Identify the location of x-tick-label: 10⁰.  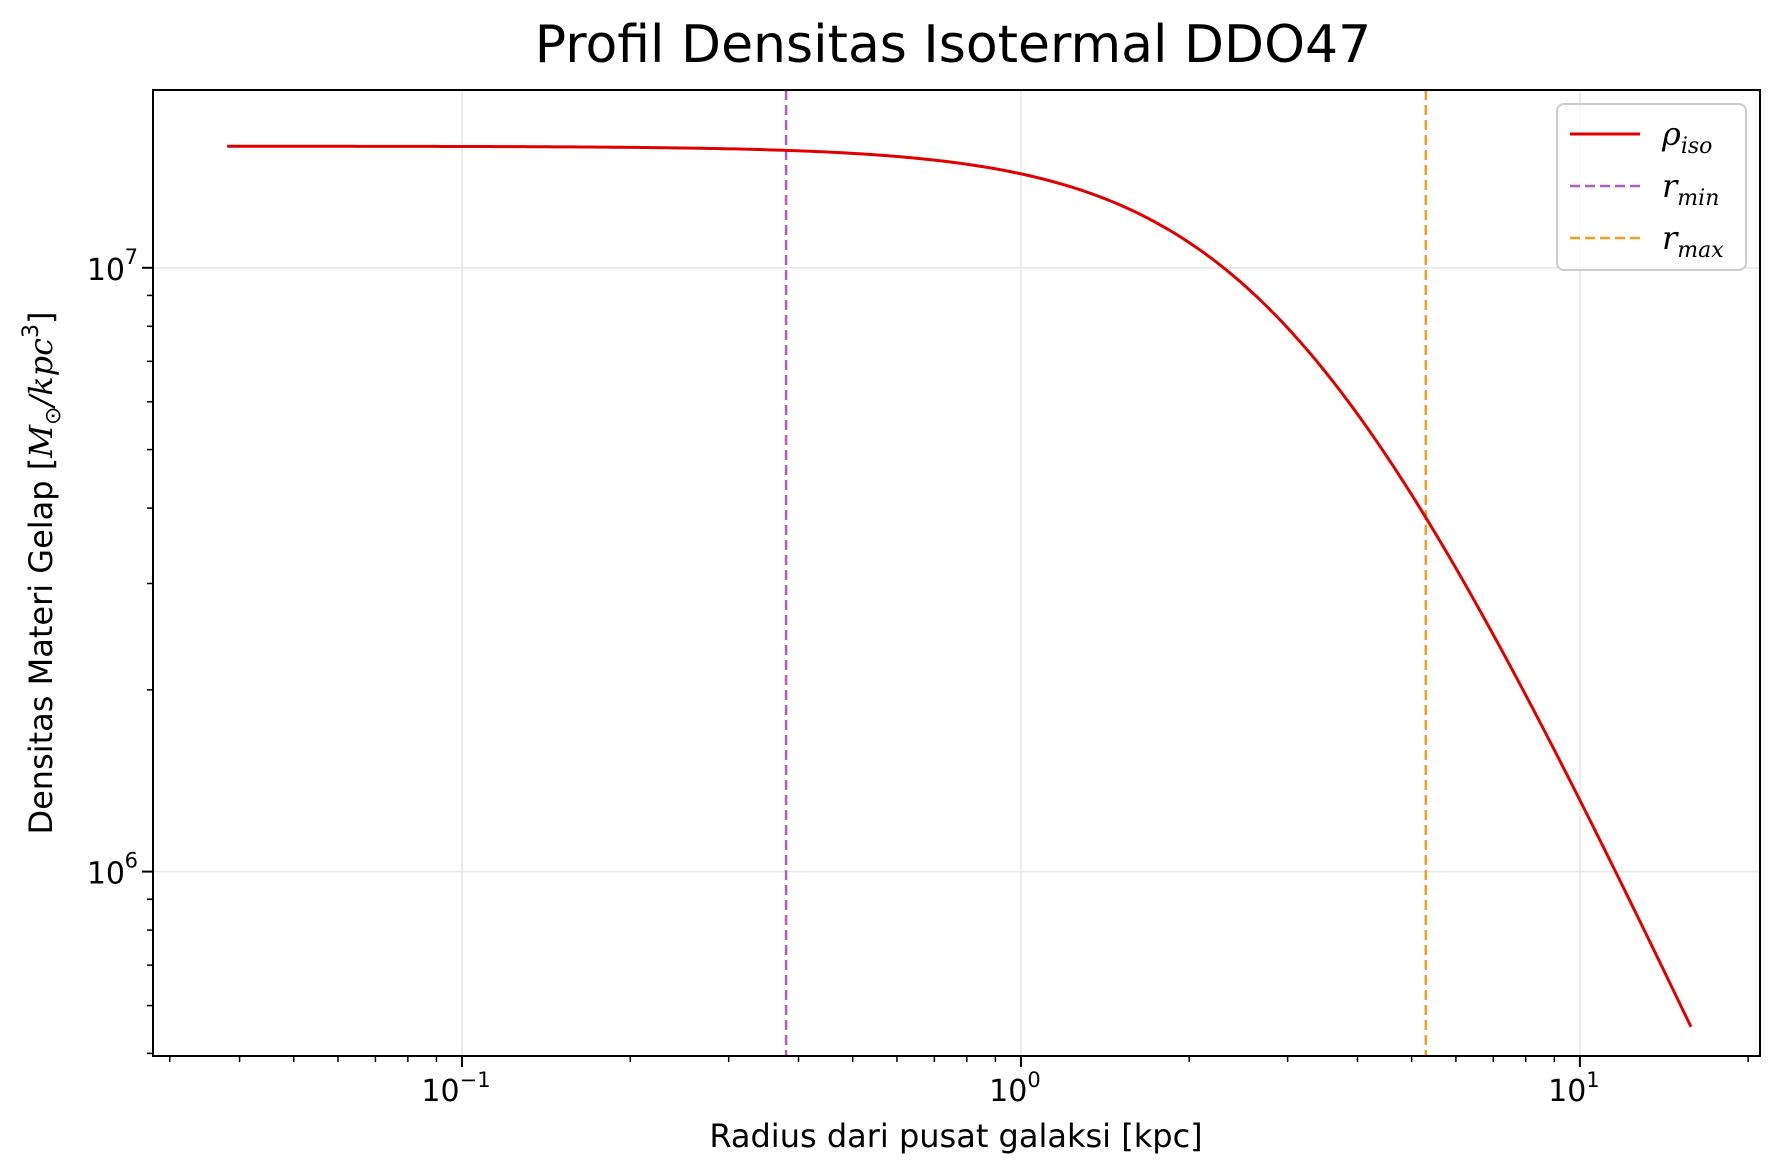
(1015, 1088).